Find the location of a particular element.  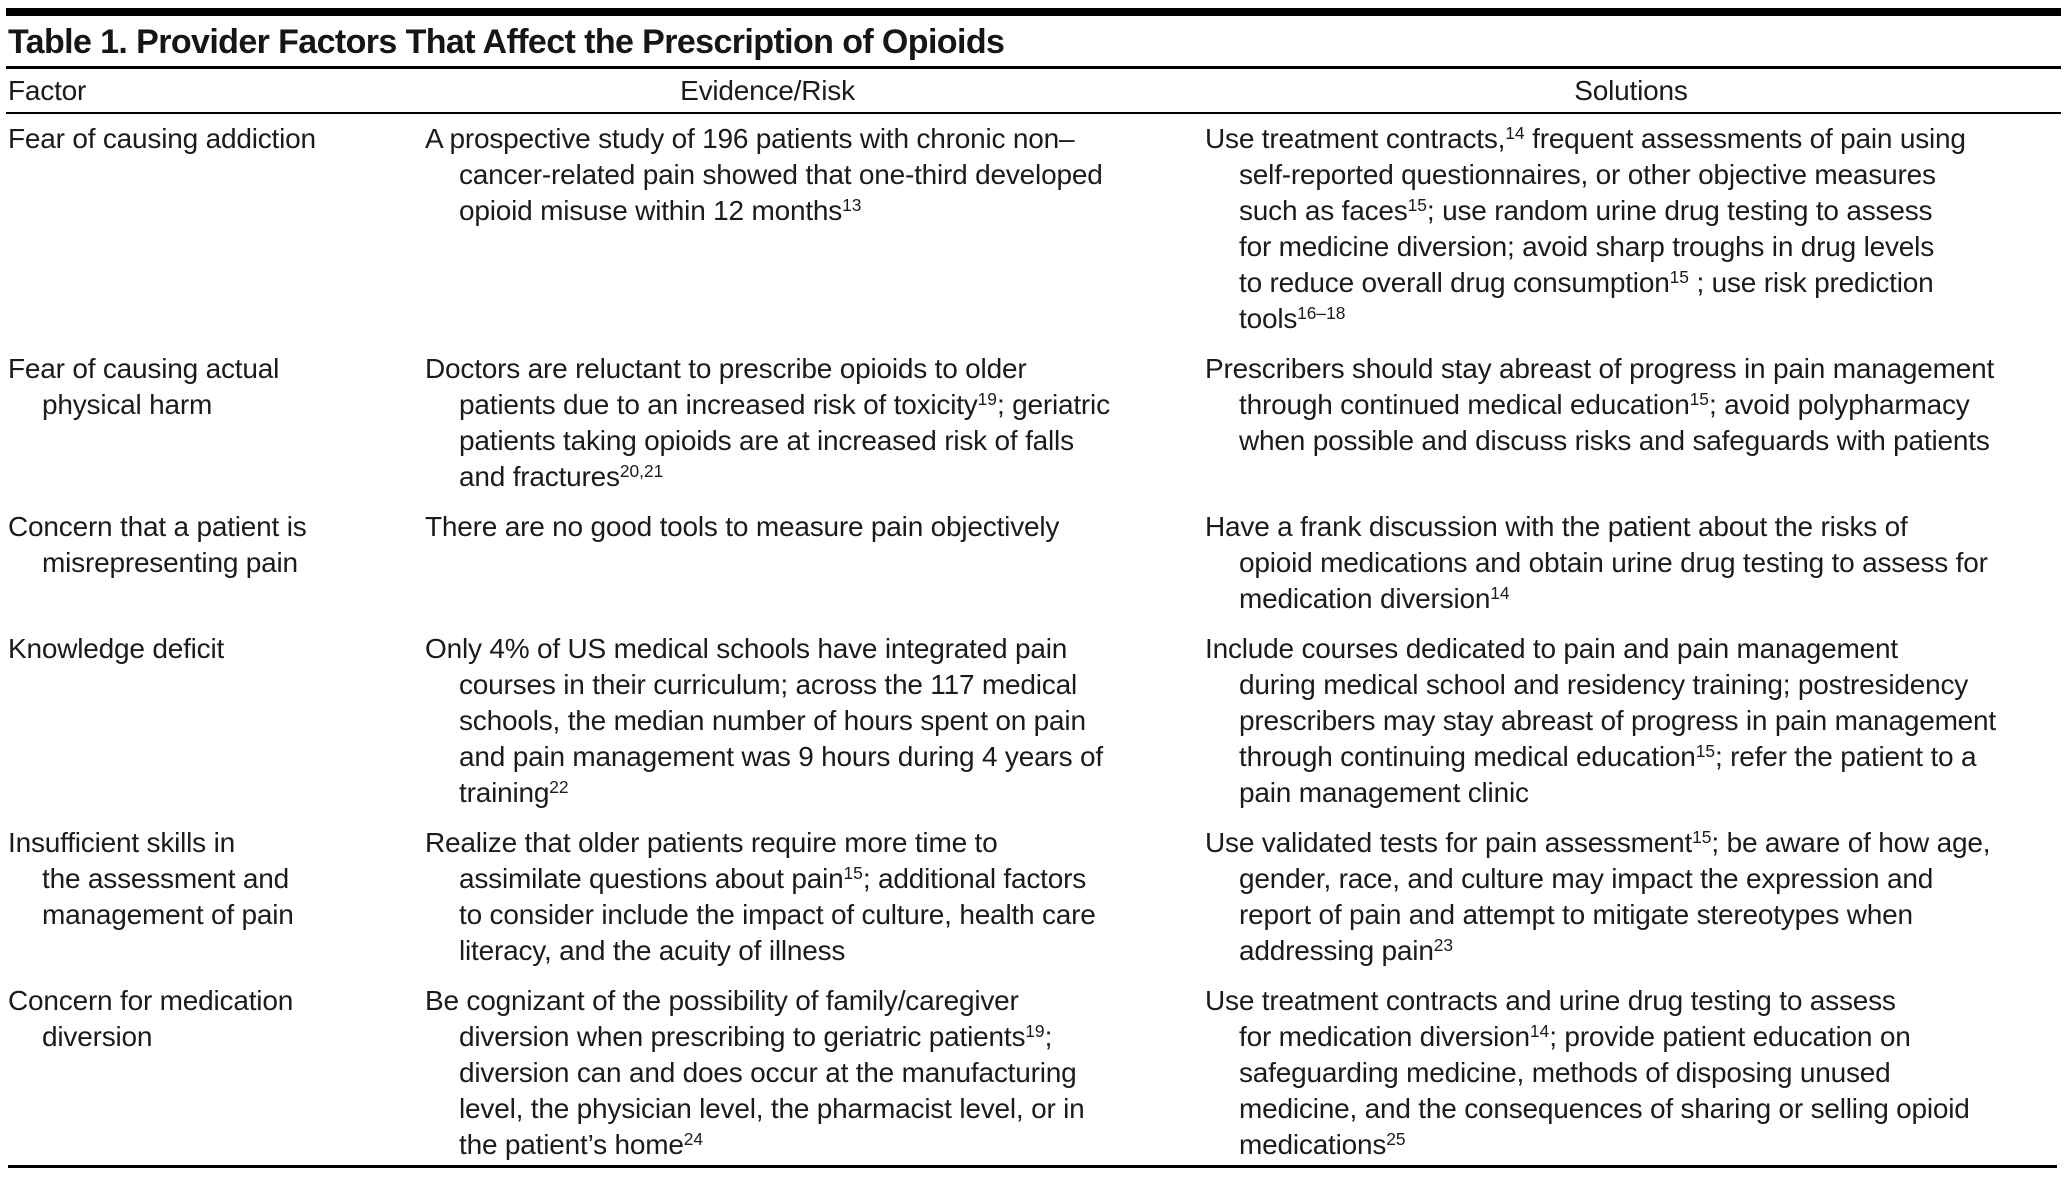

reference-superscript: 24 is located at coordinates (693, 1139).